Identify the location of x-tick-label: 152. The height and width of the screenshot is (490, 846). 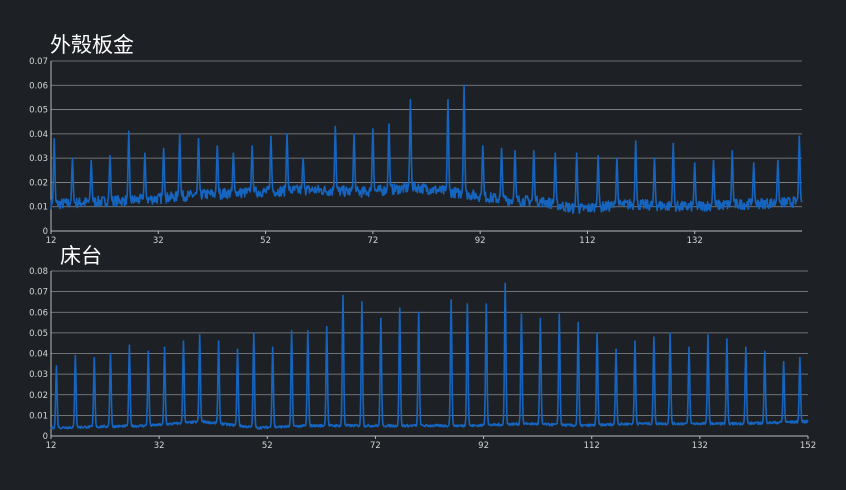
(808, 446).